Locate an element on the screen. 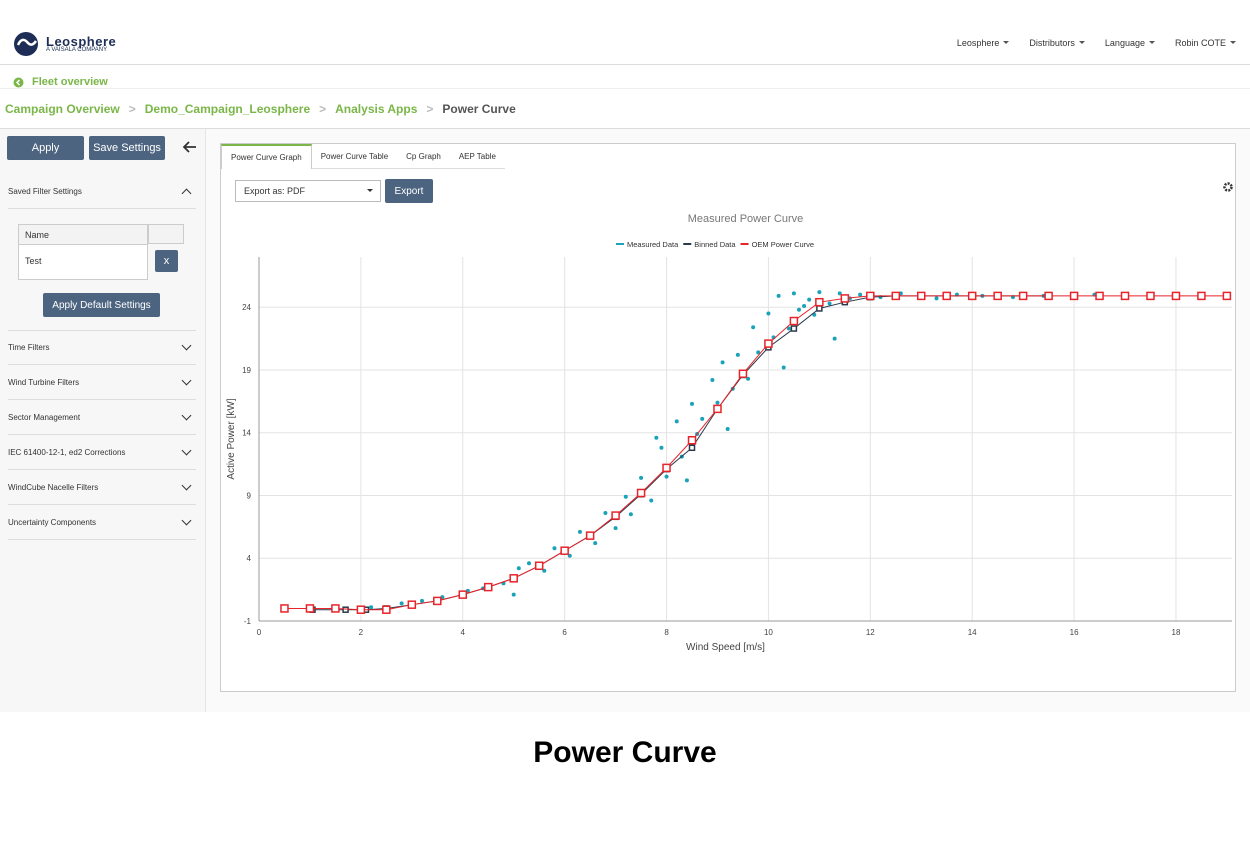 Image resolution: width=1250 pixels, height=844 pixels. table-header: Name is located at coordinates (83, 235).